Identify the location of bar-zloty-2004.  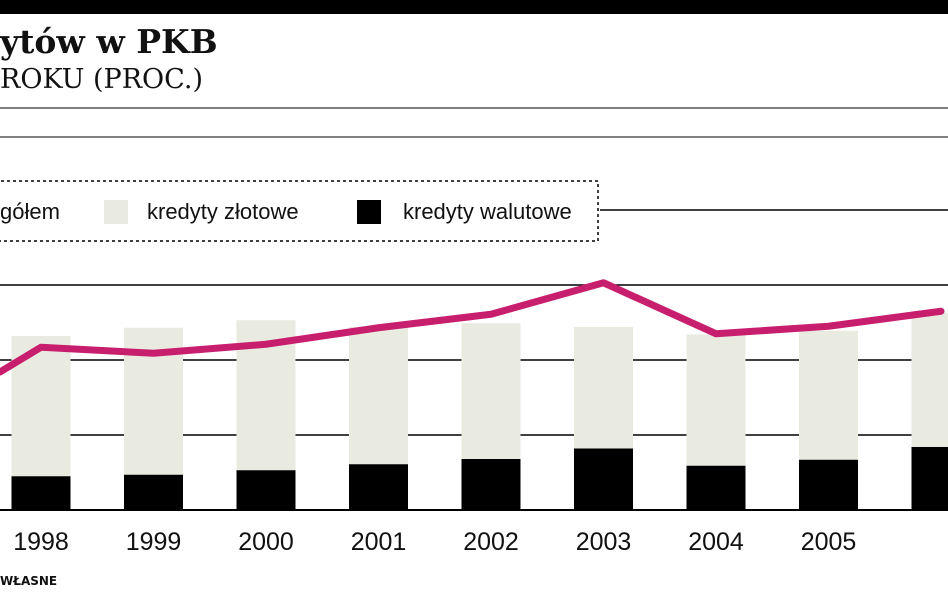
(716, 400).